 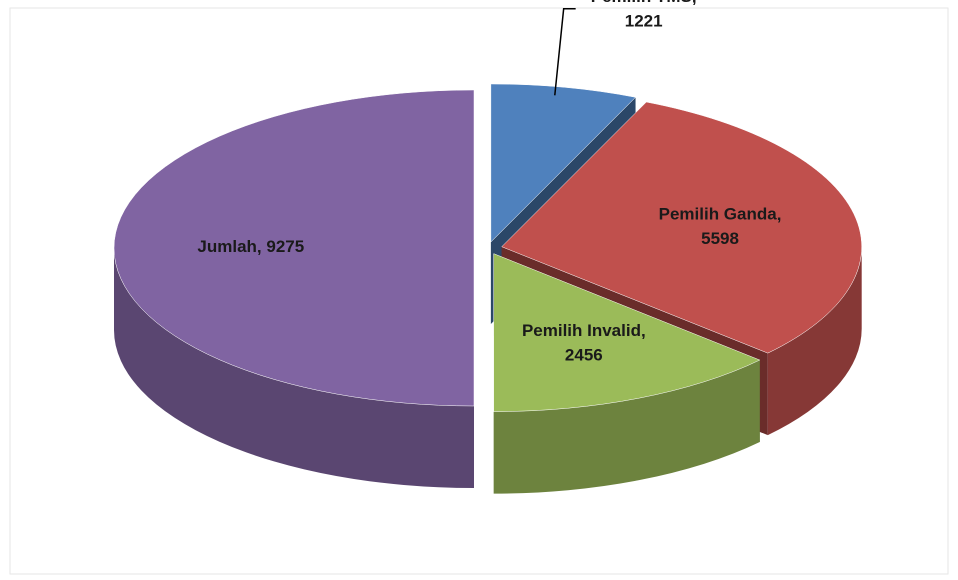 I want to click on data-label-value: 1221, so click(x=644, y=20).